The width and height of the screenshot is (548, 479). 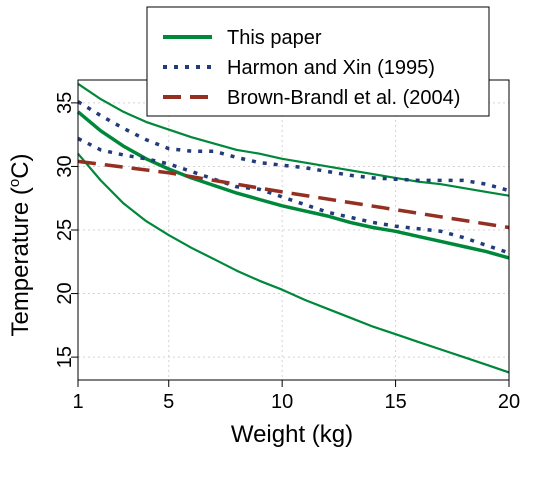 I want to click on x-axis-label: Weight (kg), so click(x=292, y=434).